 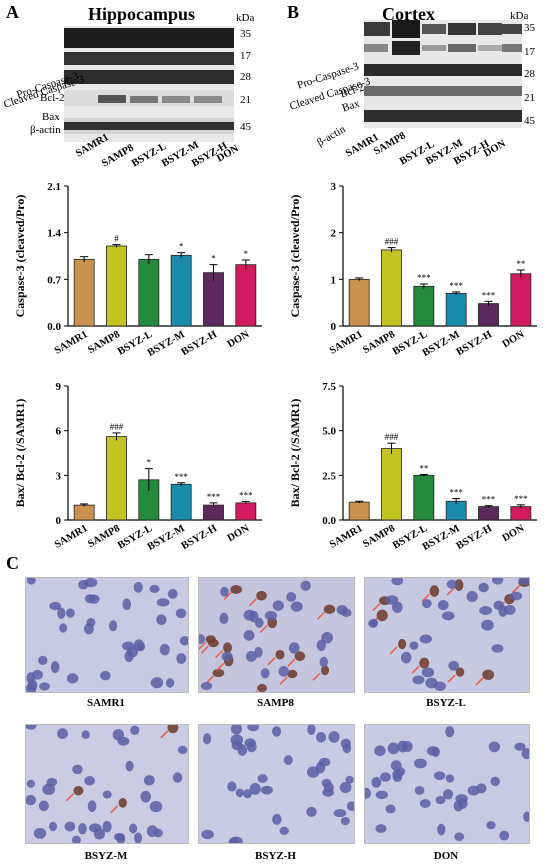 What do you see at coordinates (529, 121) in the screenshot?
I see `panel-b-mw-45: 45` at bounding box center [529, 121].